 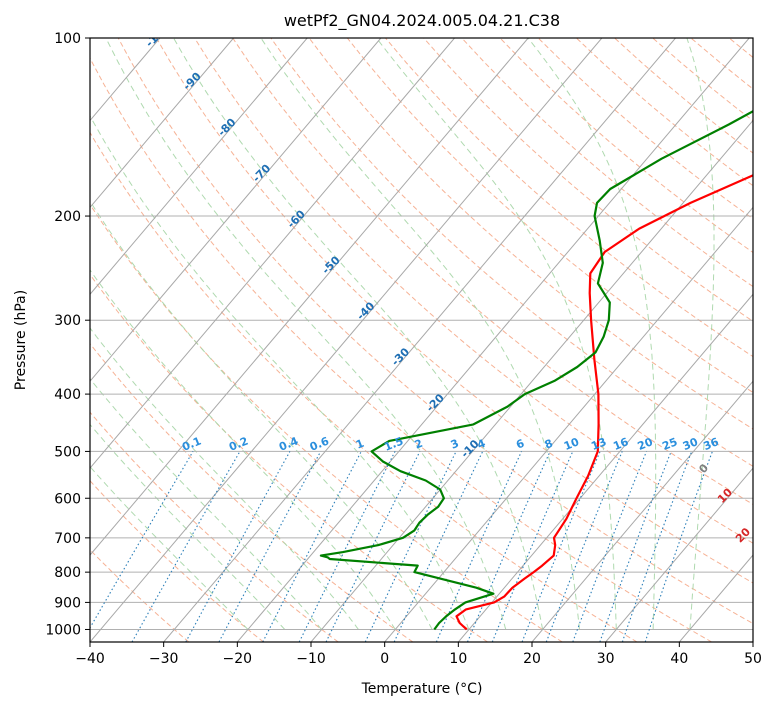 I want to click on x-tick-label: −30, so click(x=164, y=659).